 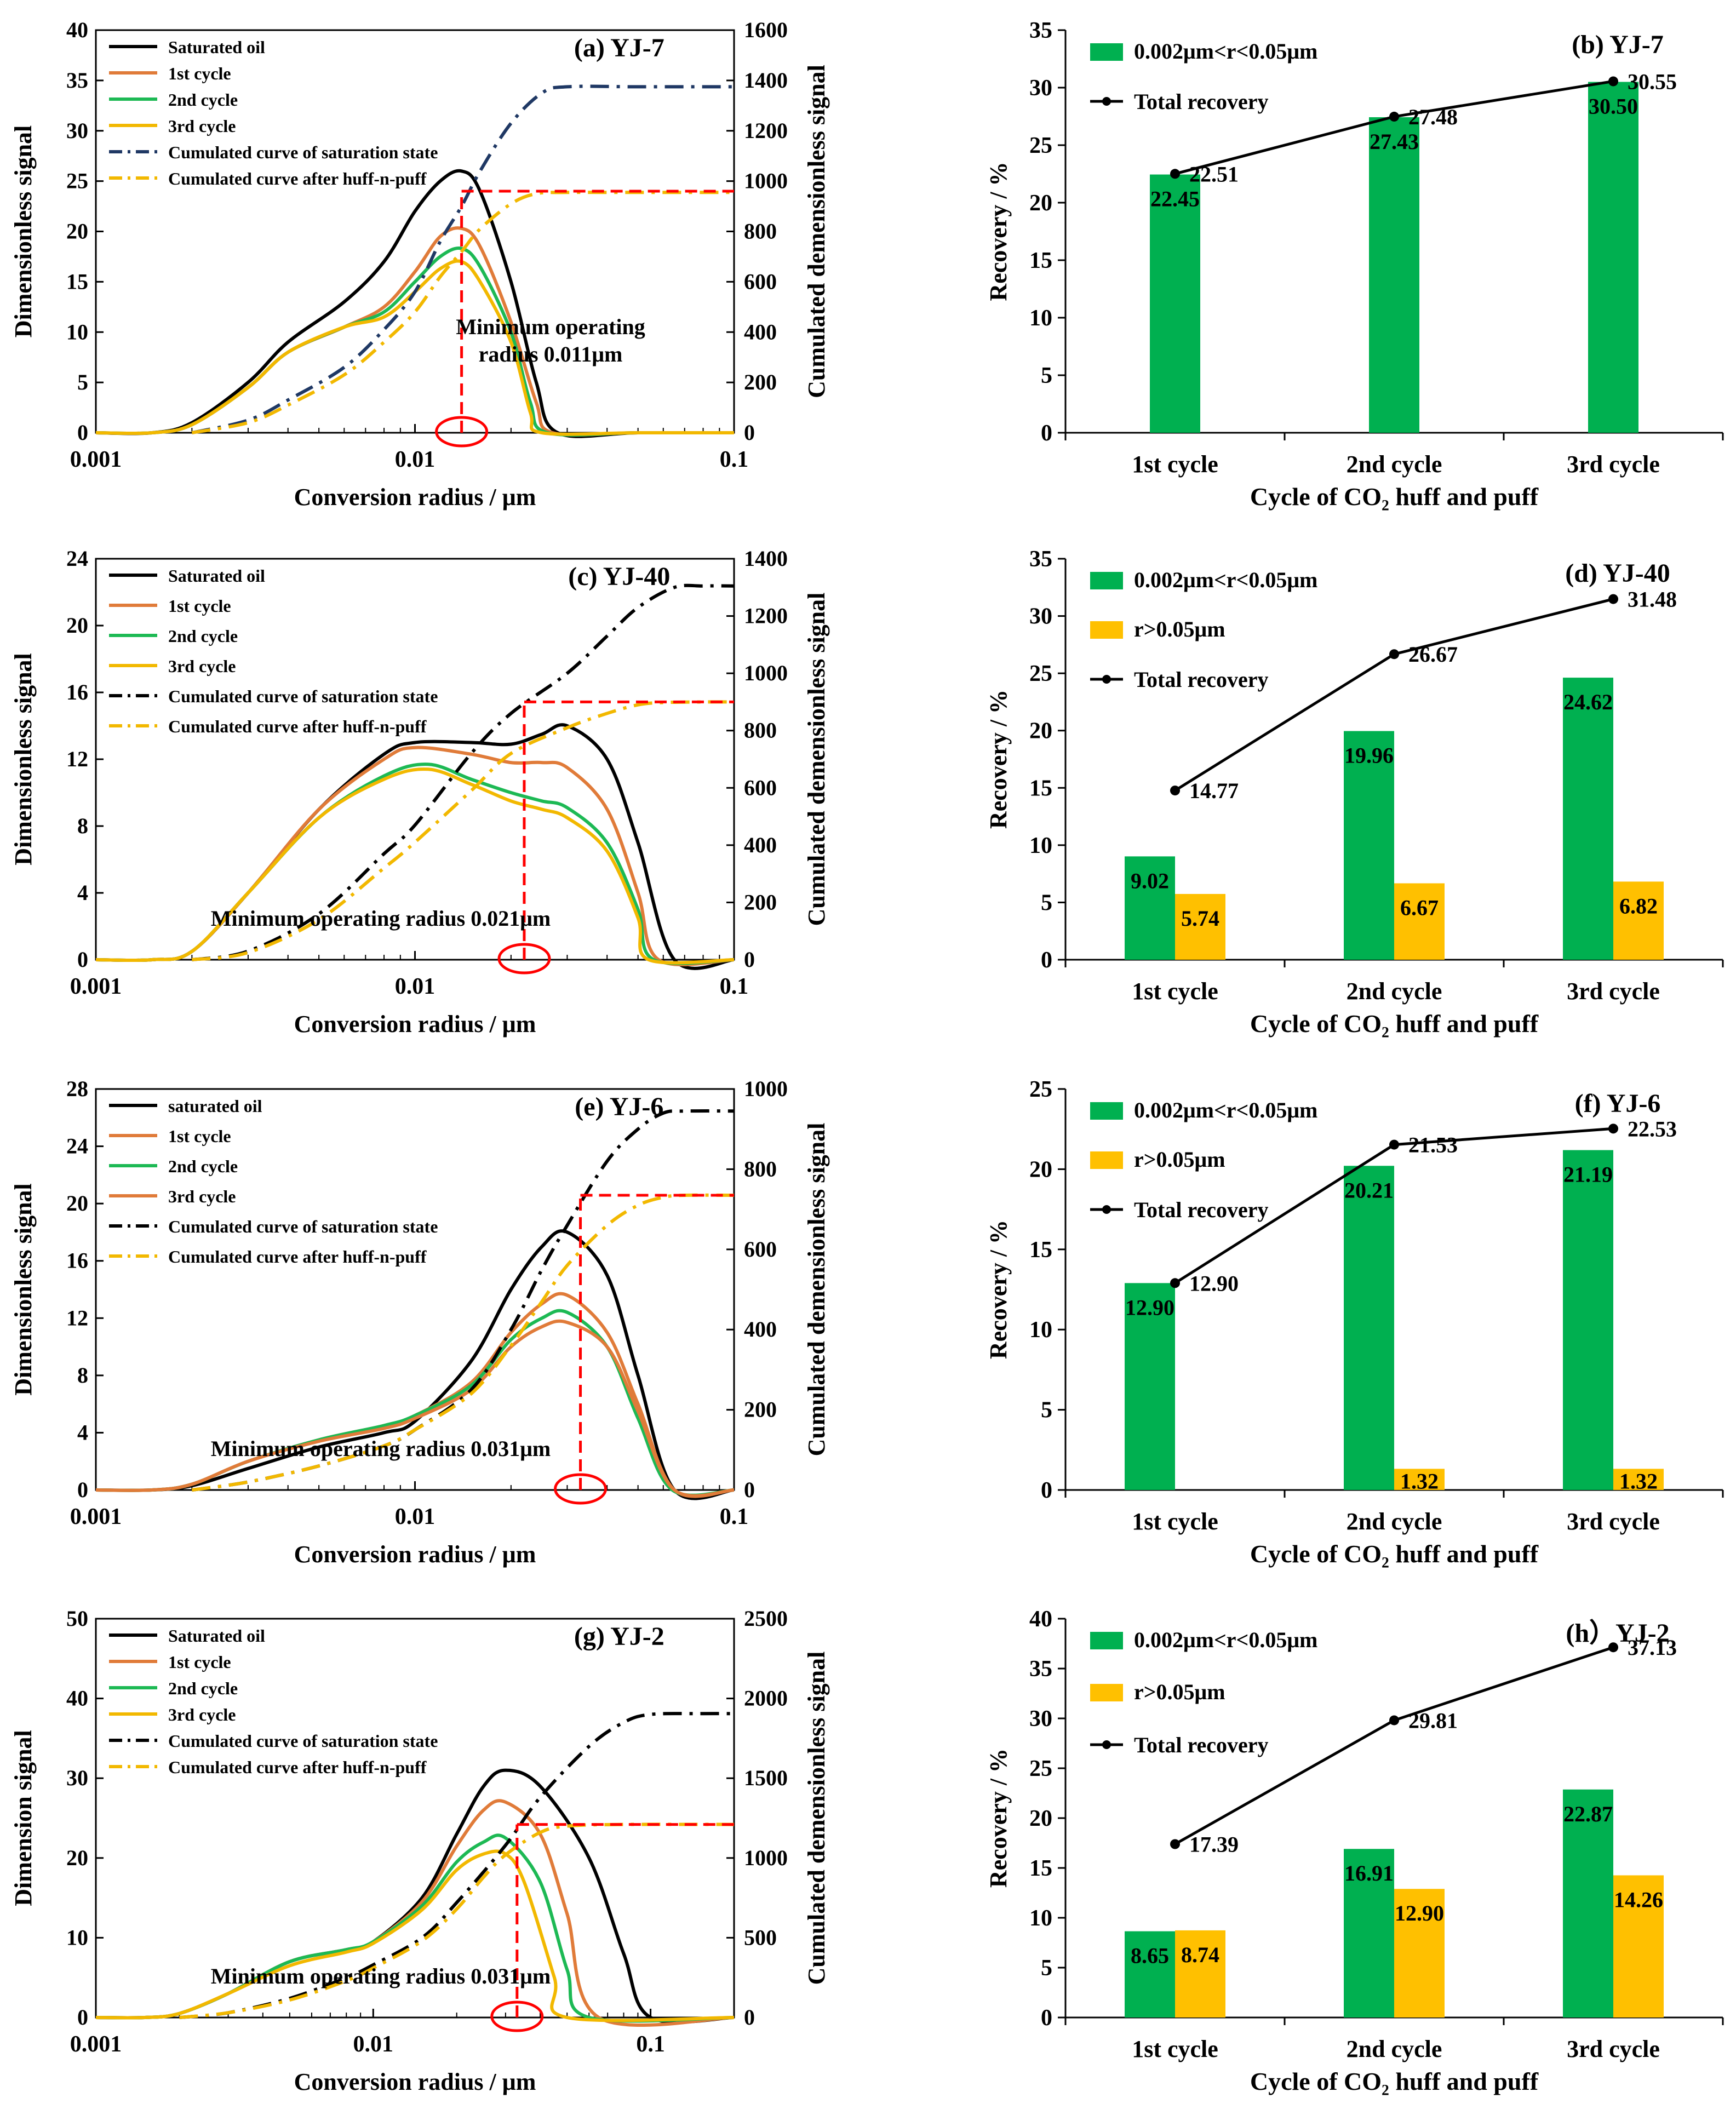 What do you see at coordinates (77, 1618) in the screenshot?
I see `y-tick-label: 50` at bounding box center [77, 1618].